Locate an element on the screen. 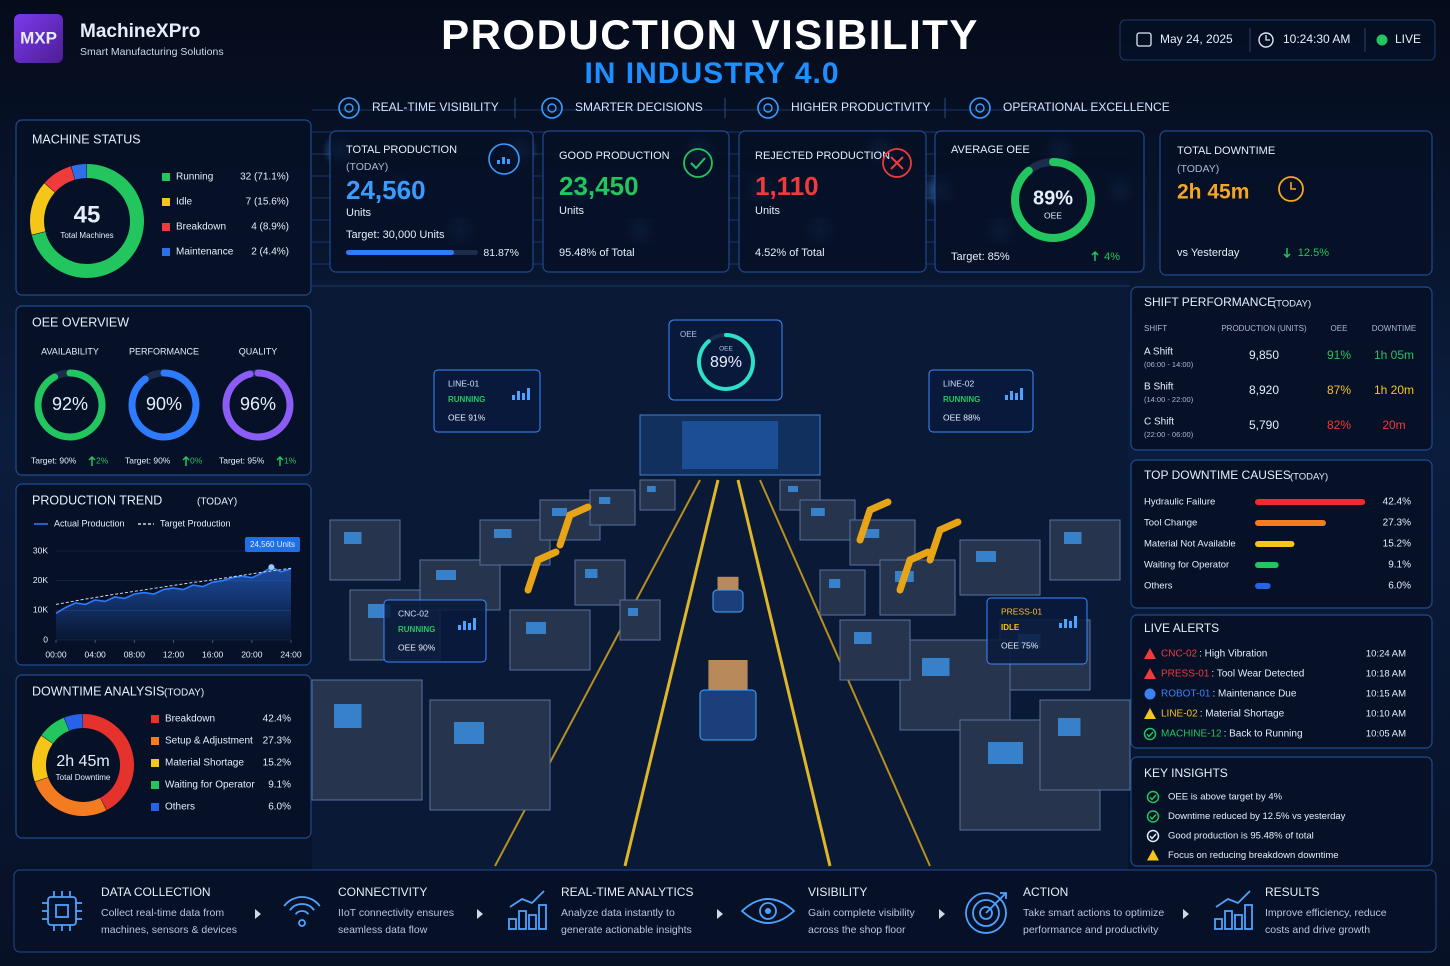 This screenshot has height=966, width=1450. check-icon is located at coordinates (1153, 797).